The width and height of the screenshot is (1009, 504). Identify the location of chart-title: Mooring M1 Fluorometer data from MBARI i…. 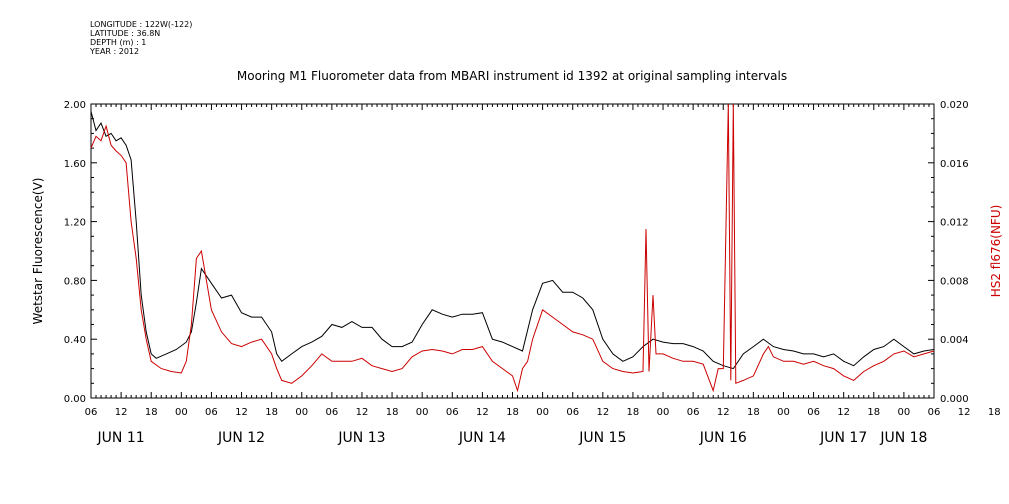
(512, 76).